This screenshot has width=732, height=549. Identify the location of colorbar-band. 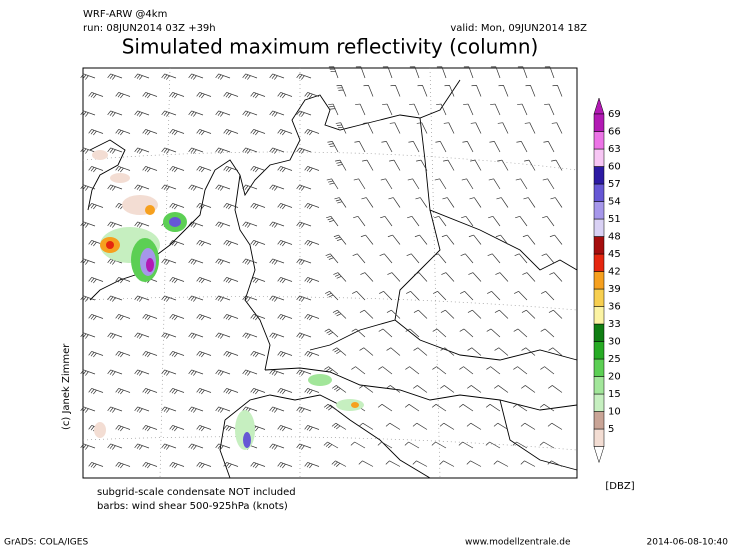
(599, 402).